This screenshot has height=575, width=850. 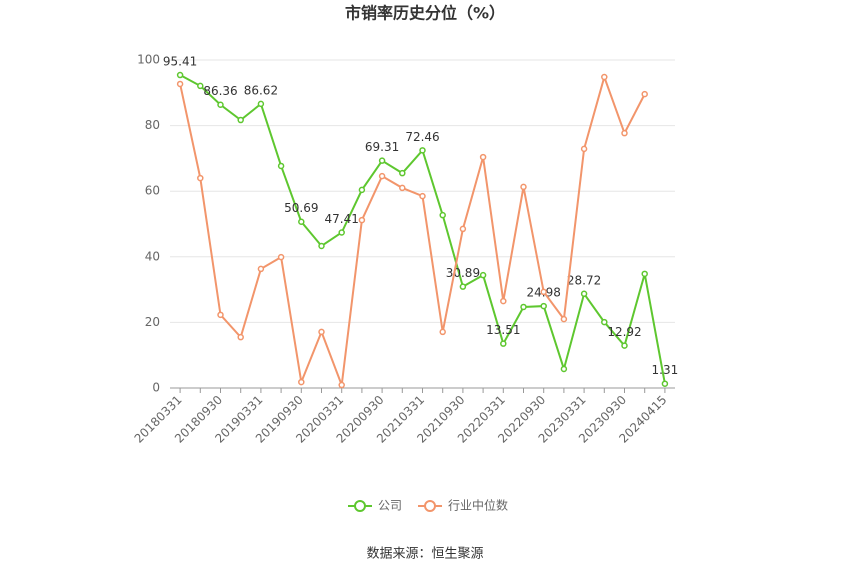 What do you see at coordinates (584, 280) in the screenshot?
I see `value-label: 28.72` at bounding box center [584, 280].